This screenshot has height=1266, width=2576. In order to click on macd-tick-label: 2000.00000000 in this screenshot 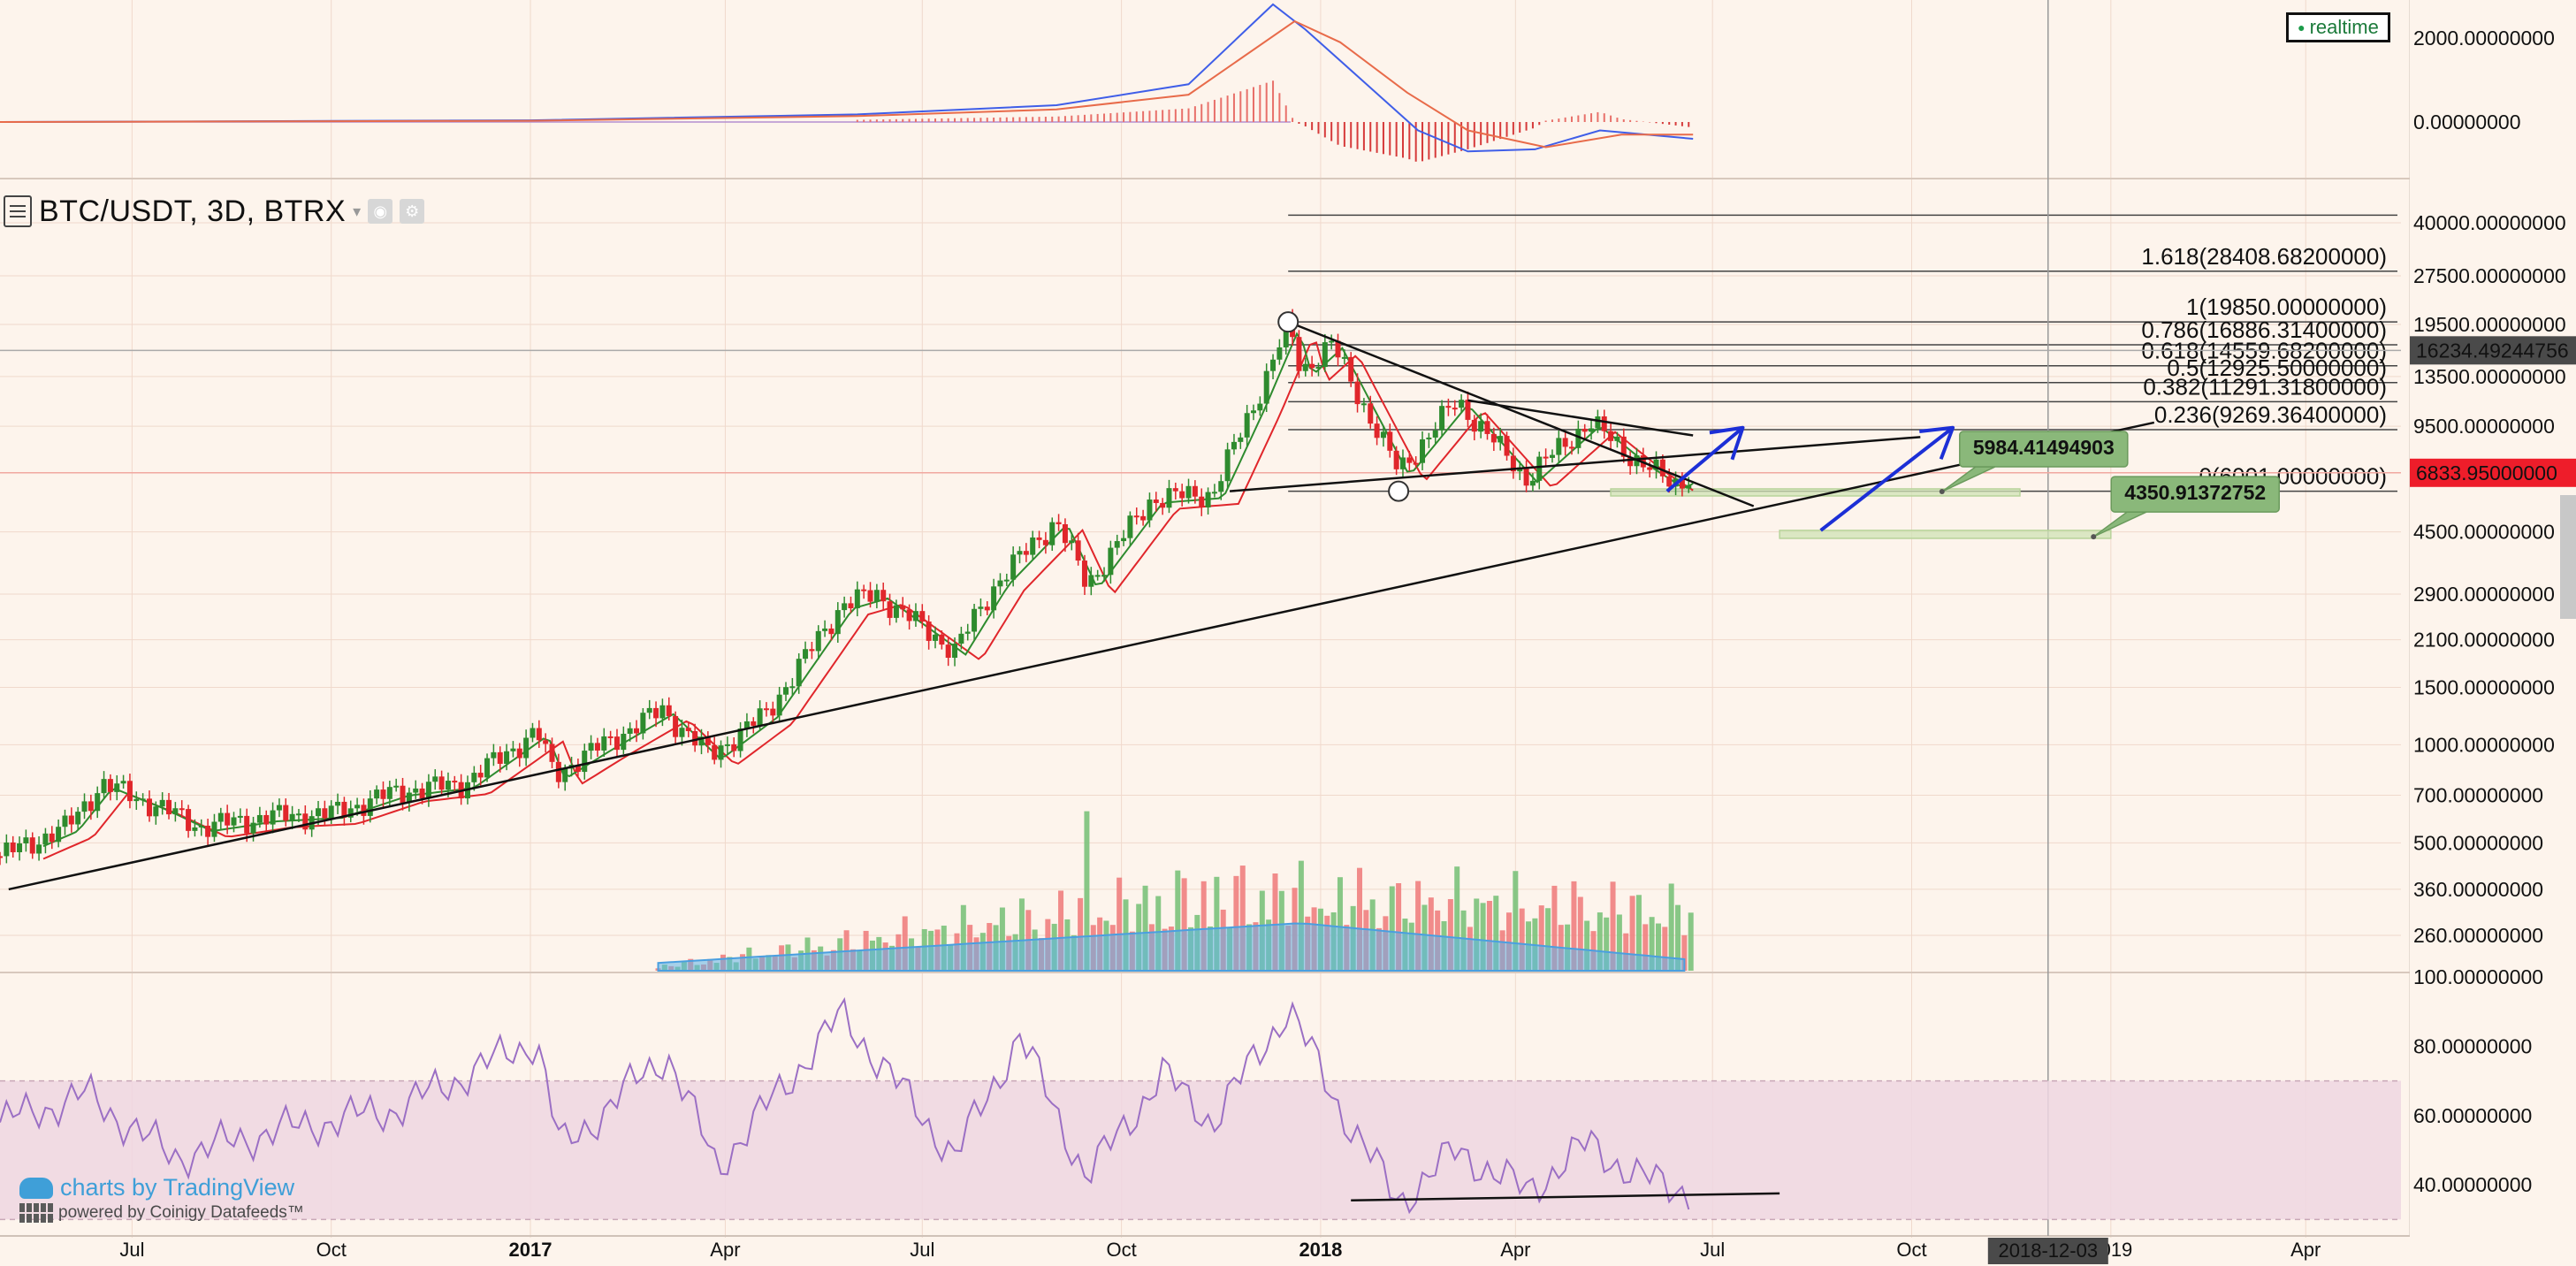, I will do `click(2484, 38)`.